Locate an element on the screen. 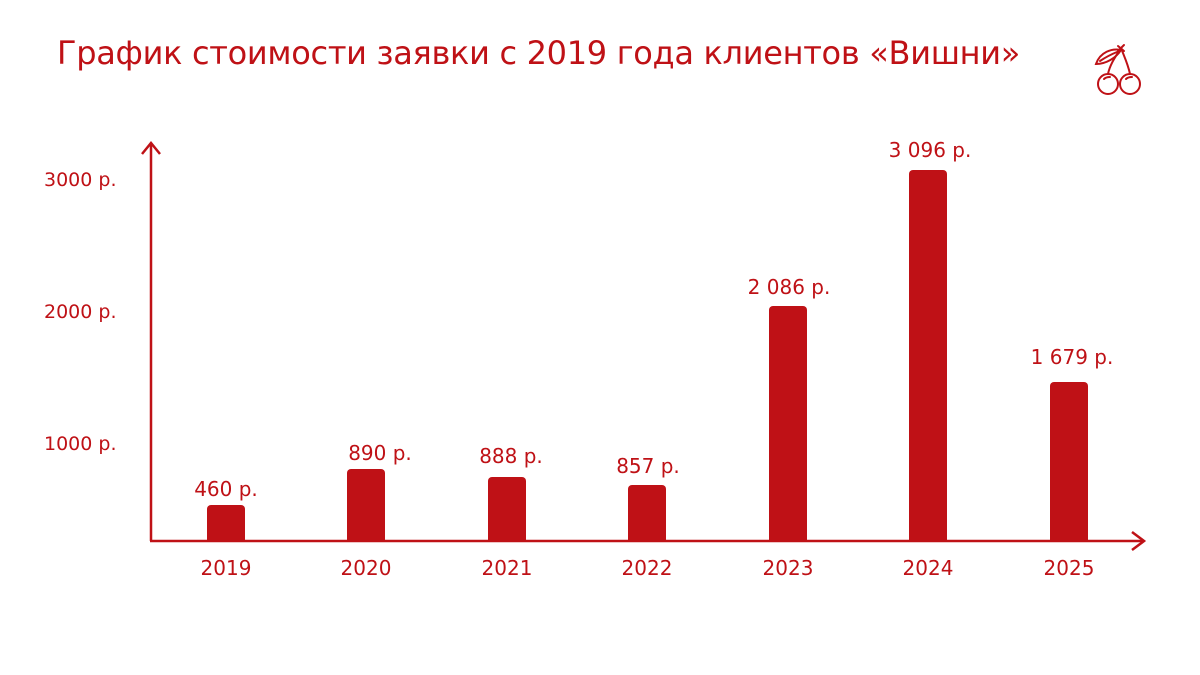 This screenshot has height=675, width=1200. value-label-2025: 1 679 р. is located at coordinates (1072, 357).